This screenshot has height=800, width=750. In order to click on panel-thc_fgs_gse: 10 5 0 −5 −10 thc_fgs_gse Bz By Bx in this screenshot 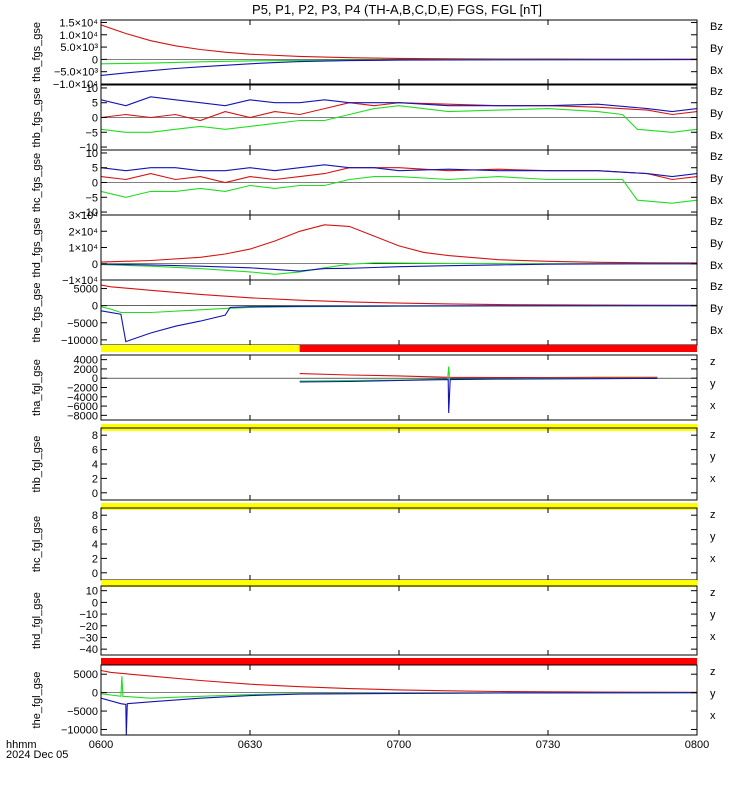, I will do `click(377, 183)`.